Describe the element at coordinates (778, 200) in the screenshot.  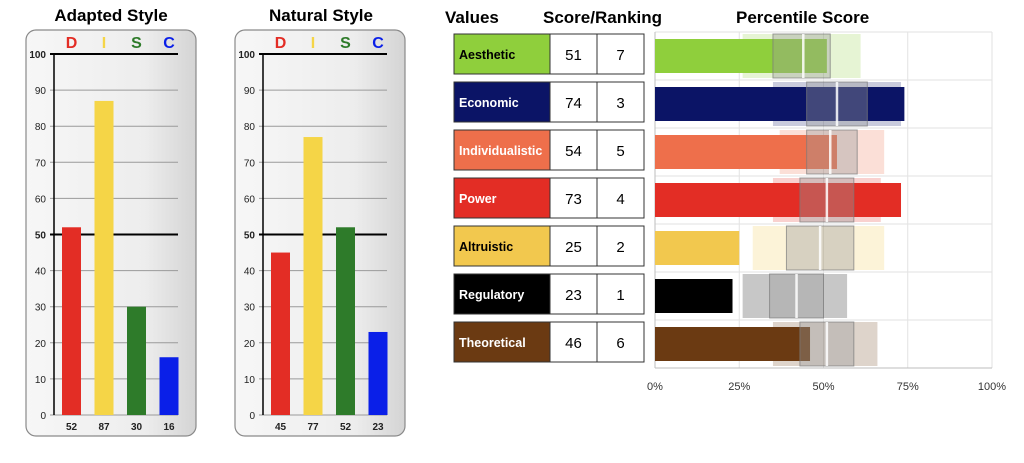
I see `percentile-bar-power` at that location.